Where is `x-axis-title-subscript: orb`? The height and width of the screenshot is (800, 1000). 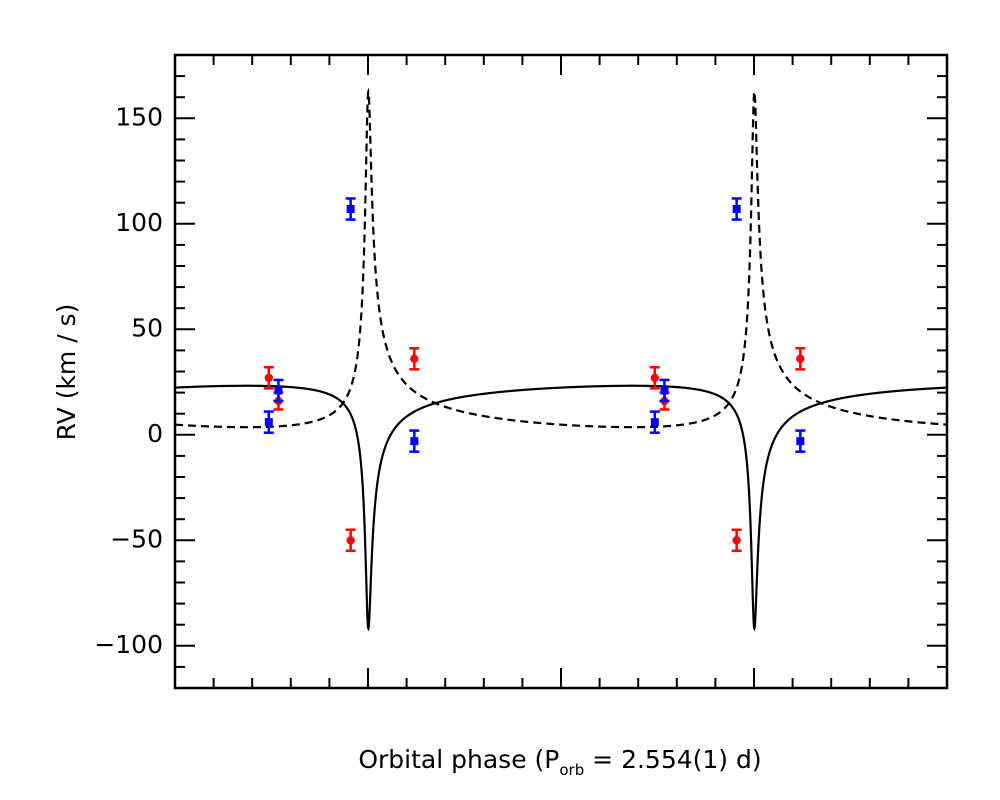 x-axis-title-subscript: orb is located at coordinates (571, 770).